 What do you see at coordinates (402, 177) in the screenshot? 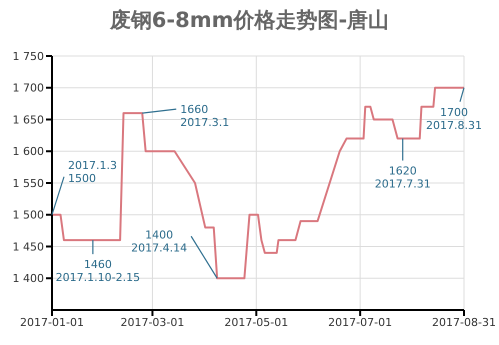
I see `annotation: 1620 2017.7.31` at bounding box center [402, 177].